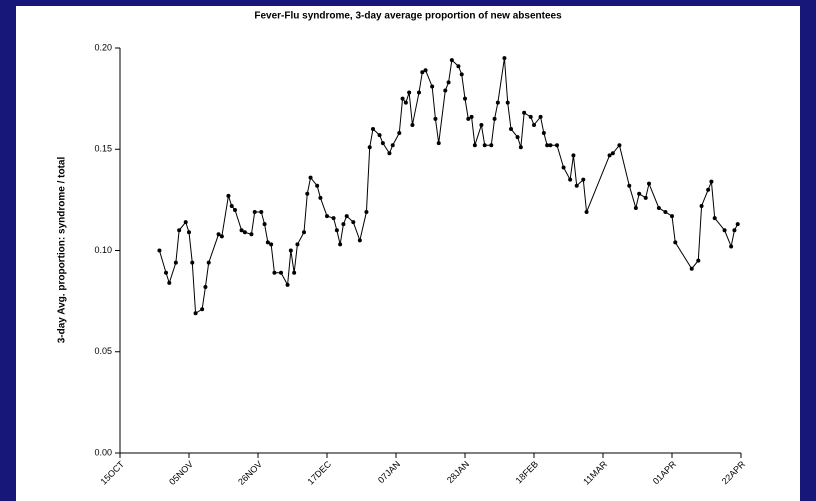 This screenshot has width=816, height=501. I want to click on y-tick-label: 0.05, so click(103, 351).